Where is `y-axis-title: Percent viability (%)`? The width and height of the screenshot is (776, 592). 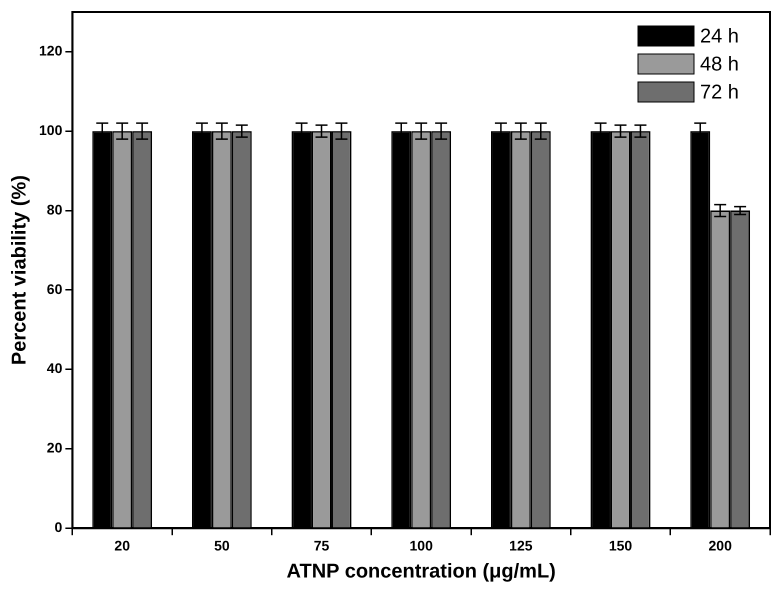
y-axis-title: Percent viability (%) is located at coordinates (19, 270).